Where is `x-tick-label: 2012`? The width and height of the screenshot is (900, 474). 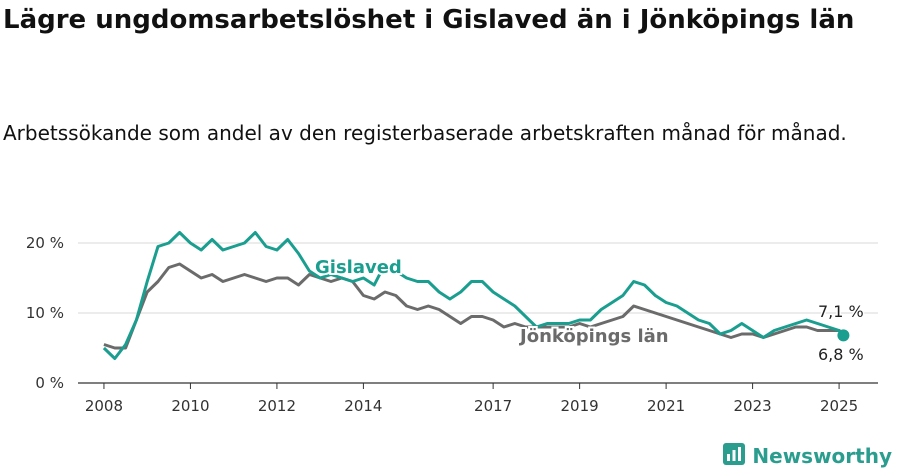
x-tick-label: 2012 is located at coordinates (277, 406).